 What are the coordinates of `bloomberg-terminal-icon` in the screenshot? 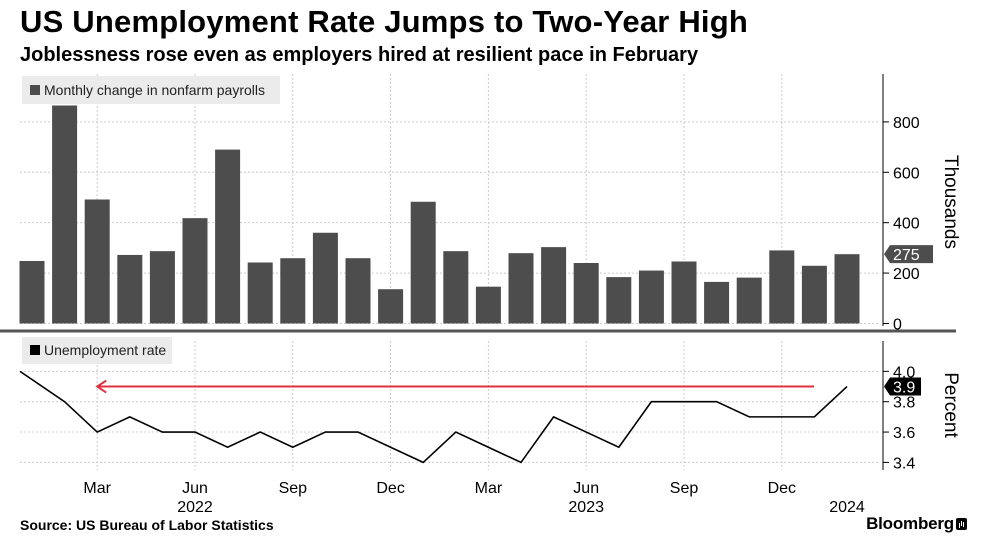 It's located at (961, 524).